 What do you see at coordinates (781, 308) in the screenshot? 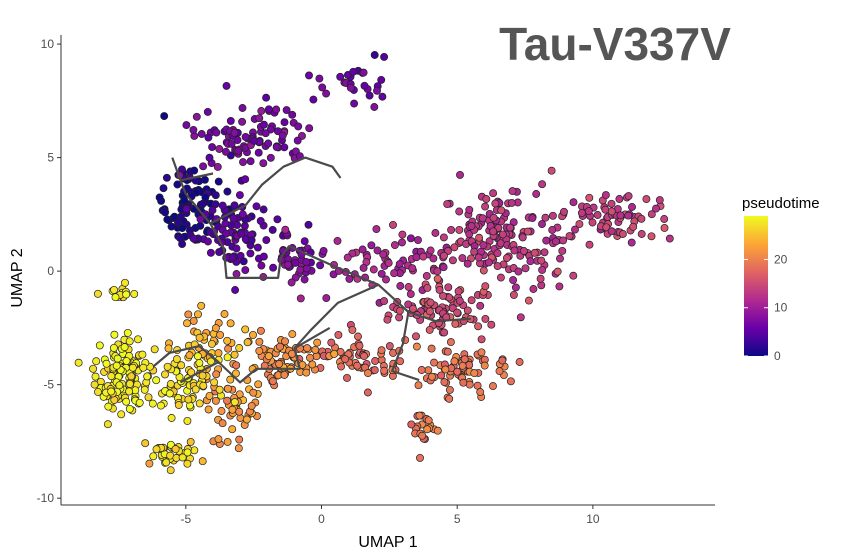
I see `colorbar-tick-label: 10` at bounding box center [781, 308].